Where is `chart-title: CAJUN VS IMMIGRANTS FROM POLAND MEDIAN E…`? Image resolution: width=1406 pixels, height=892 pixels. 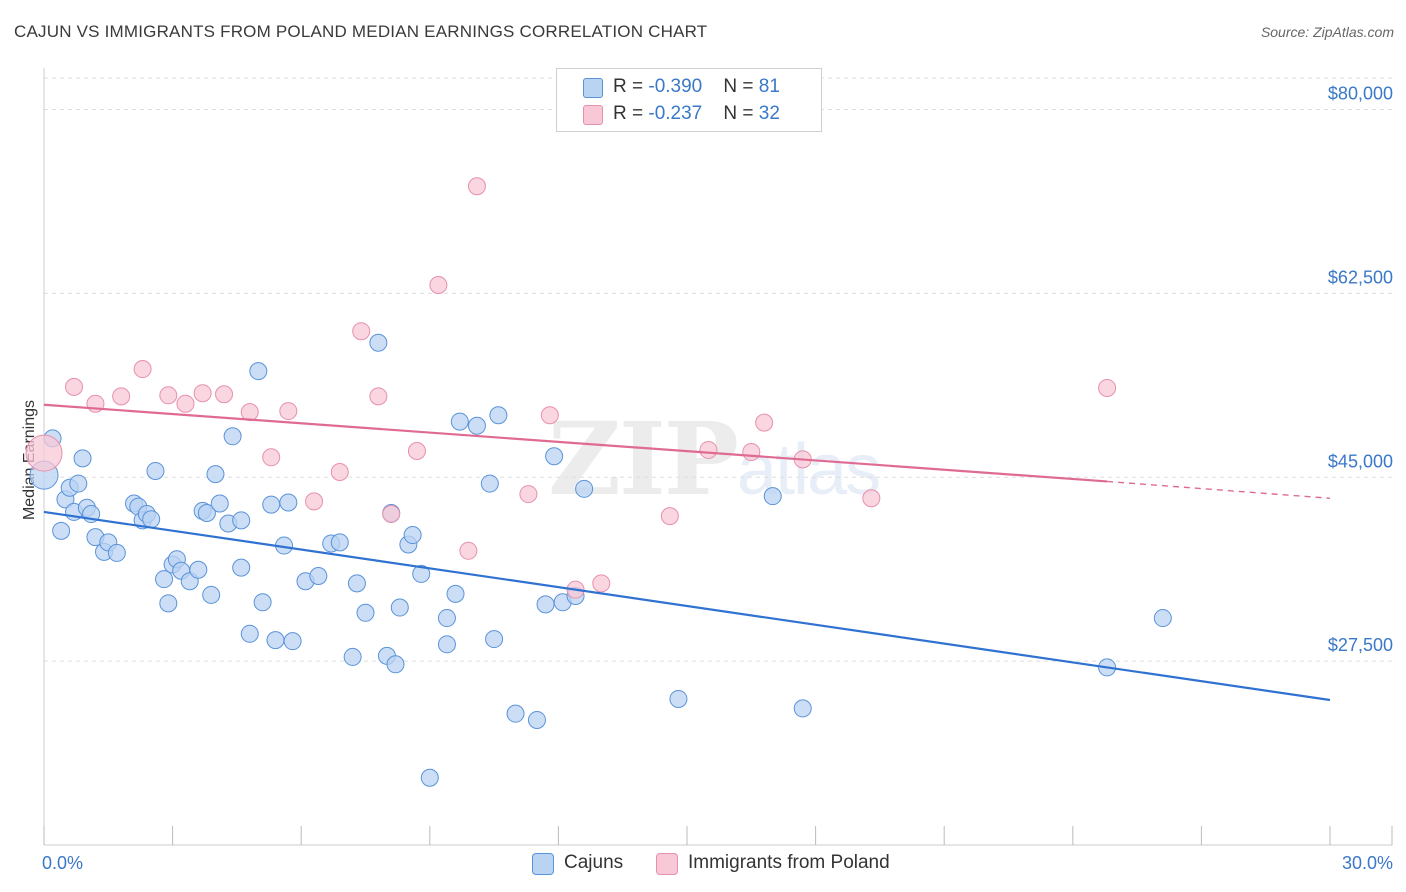
chart-title: CAJUN VS IMMIGRANTS FROM POLAND MEDIAN E… is located at coordinates (361, 31).